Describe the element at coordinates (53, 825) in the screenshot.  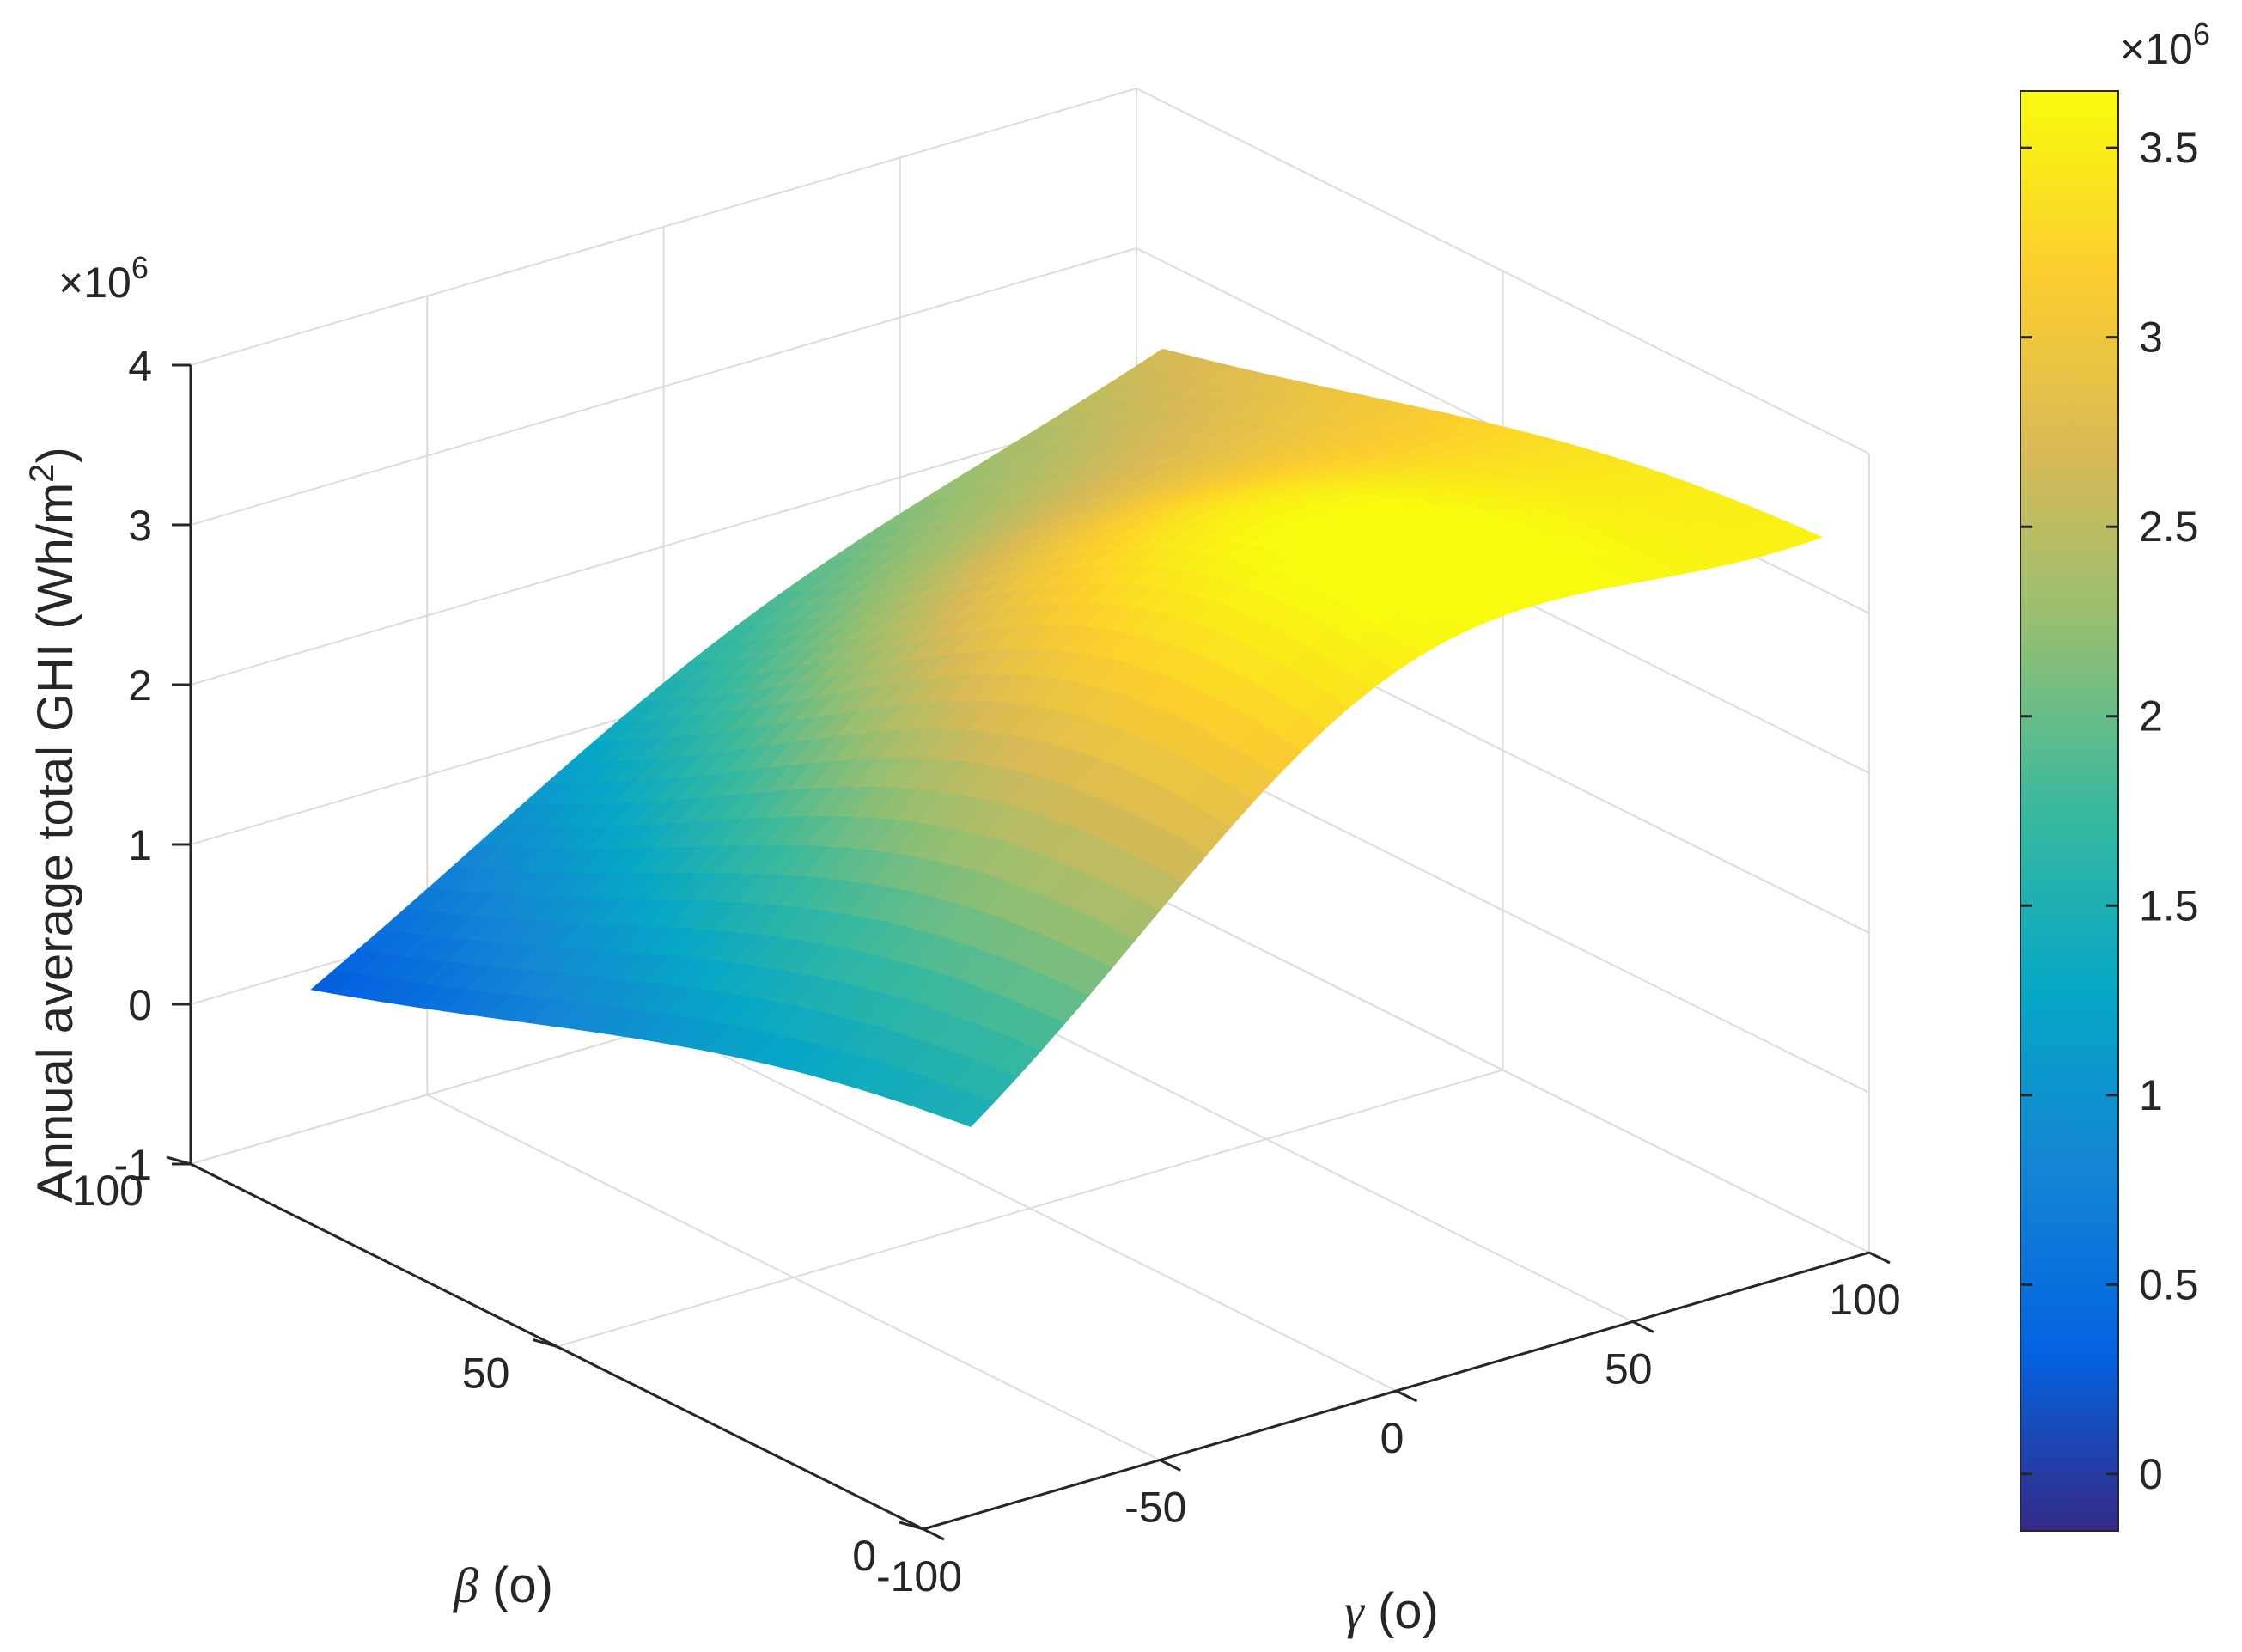
I see `z-axis-label: Annual average total GHI (Wh/m2)` at that location.